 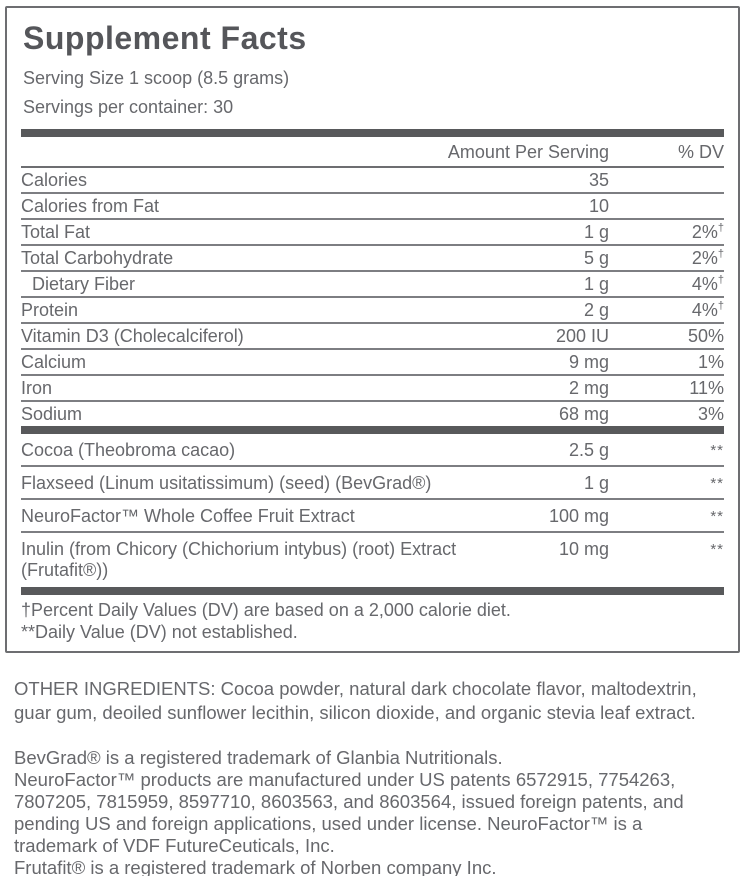 I want to click on footnote-dv-not-established: **Daily Value (DV) not established., so click(x=159, y=632).